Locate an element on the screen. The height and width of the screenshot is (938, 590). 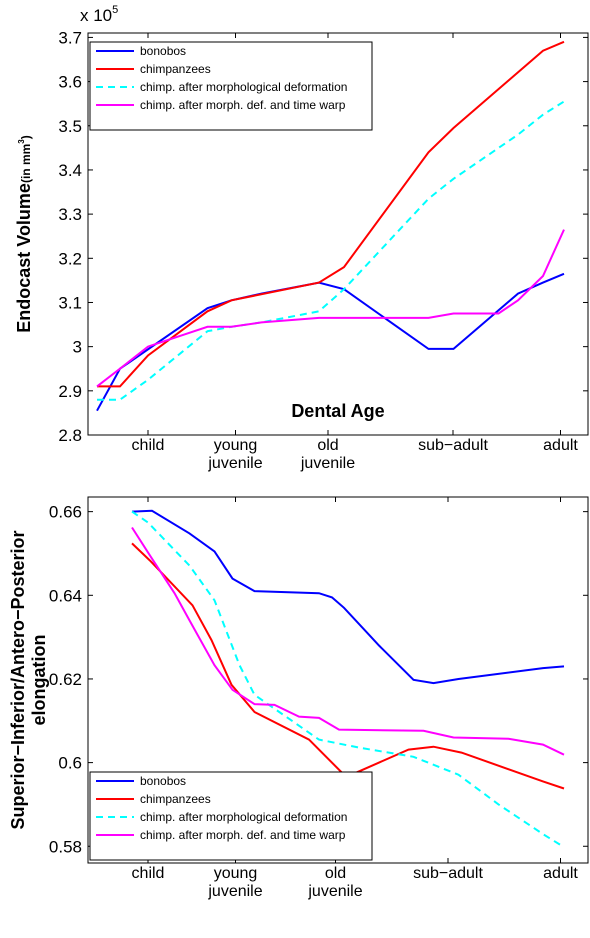
y-axis-label: elongation is located at coordinates (39, 680).